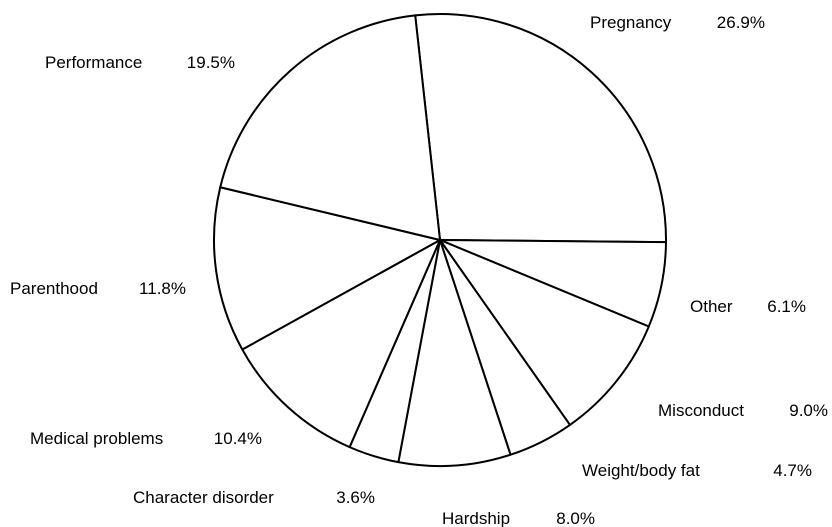  I want to click on slice-label: Other, so click(711, 306).